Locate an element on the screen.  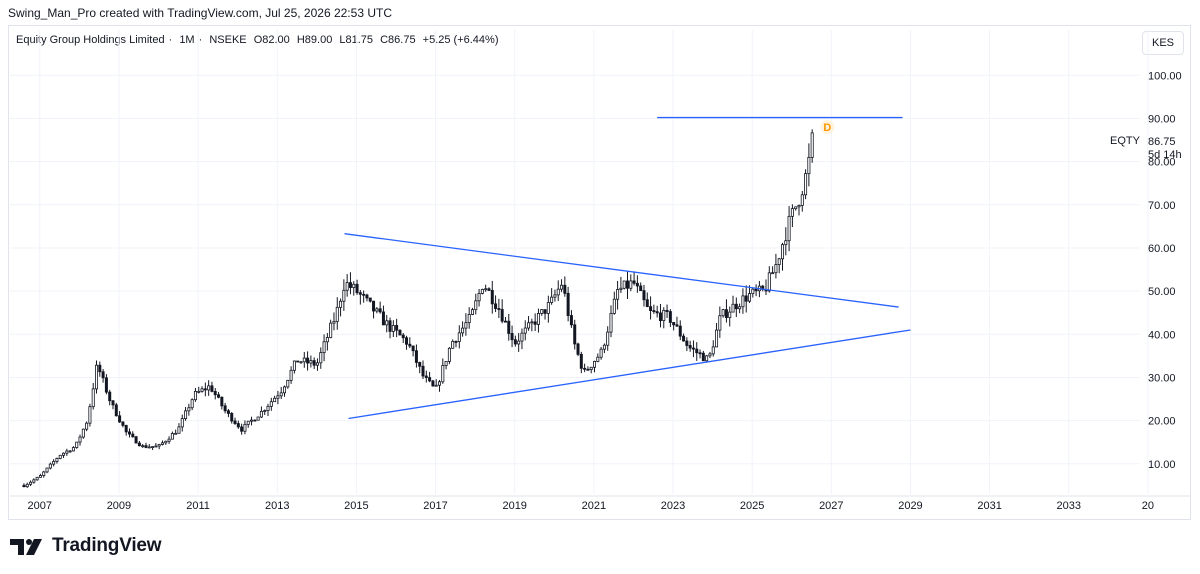
x-tick-label: 2033 is located at coordinates (1069, 506).